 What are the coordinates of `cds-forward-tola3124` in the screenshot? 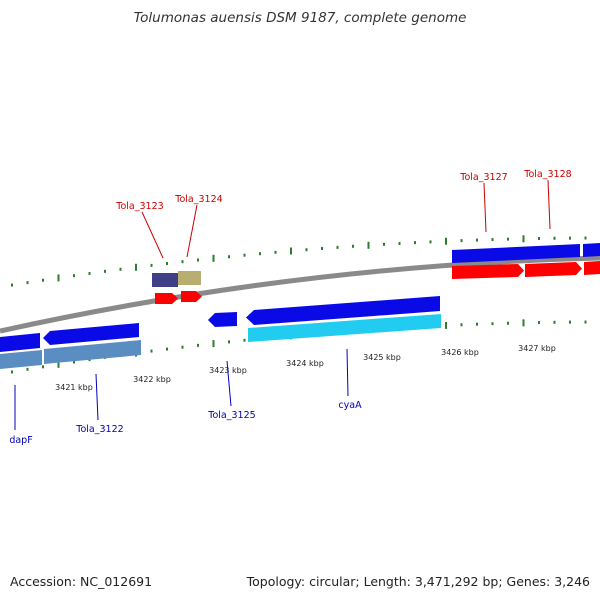 It's located at (191, 296).